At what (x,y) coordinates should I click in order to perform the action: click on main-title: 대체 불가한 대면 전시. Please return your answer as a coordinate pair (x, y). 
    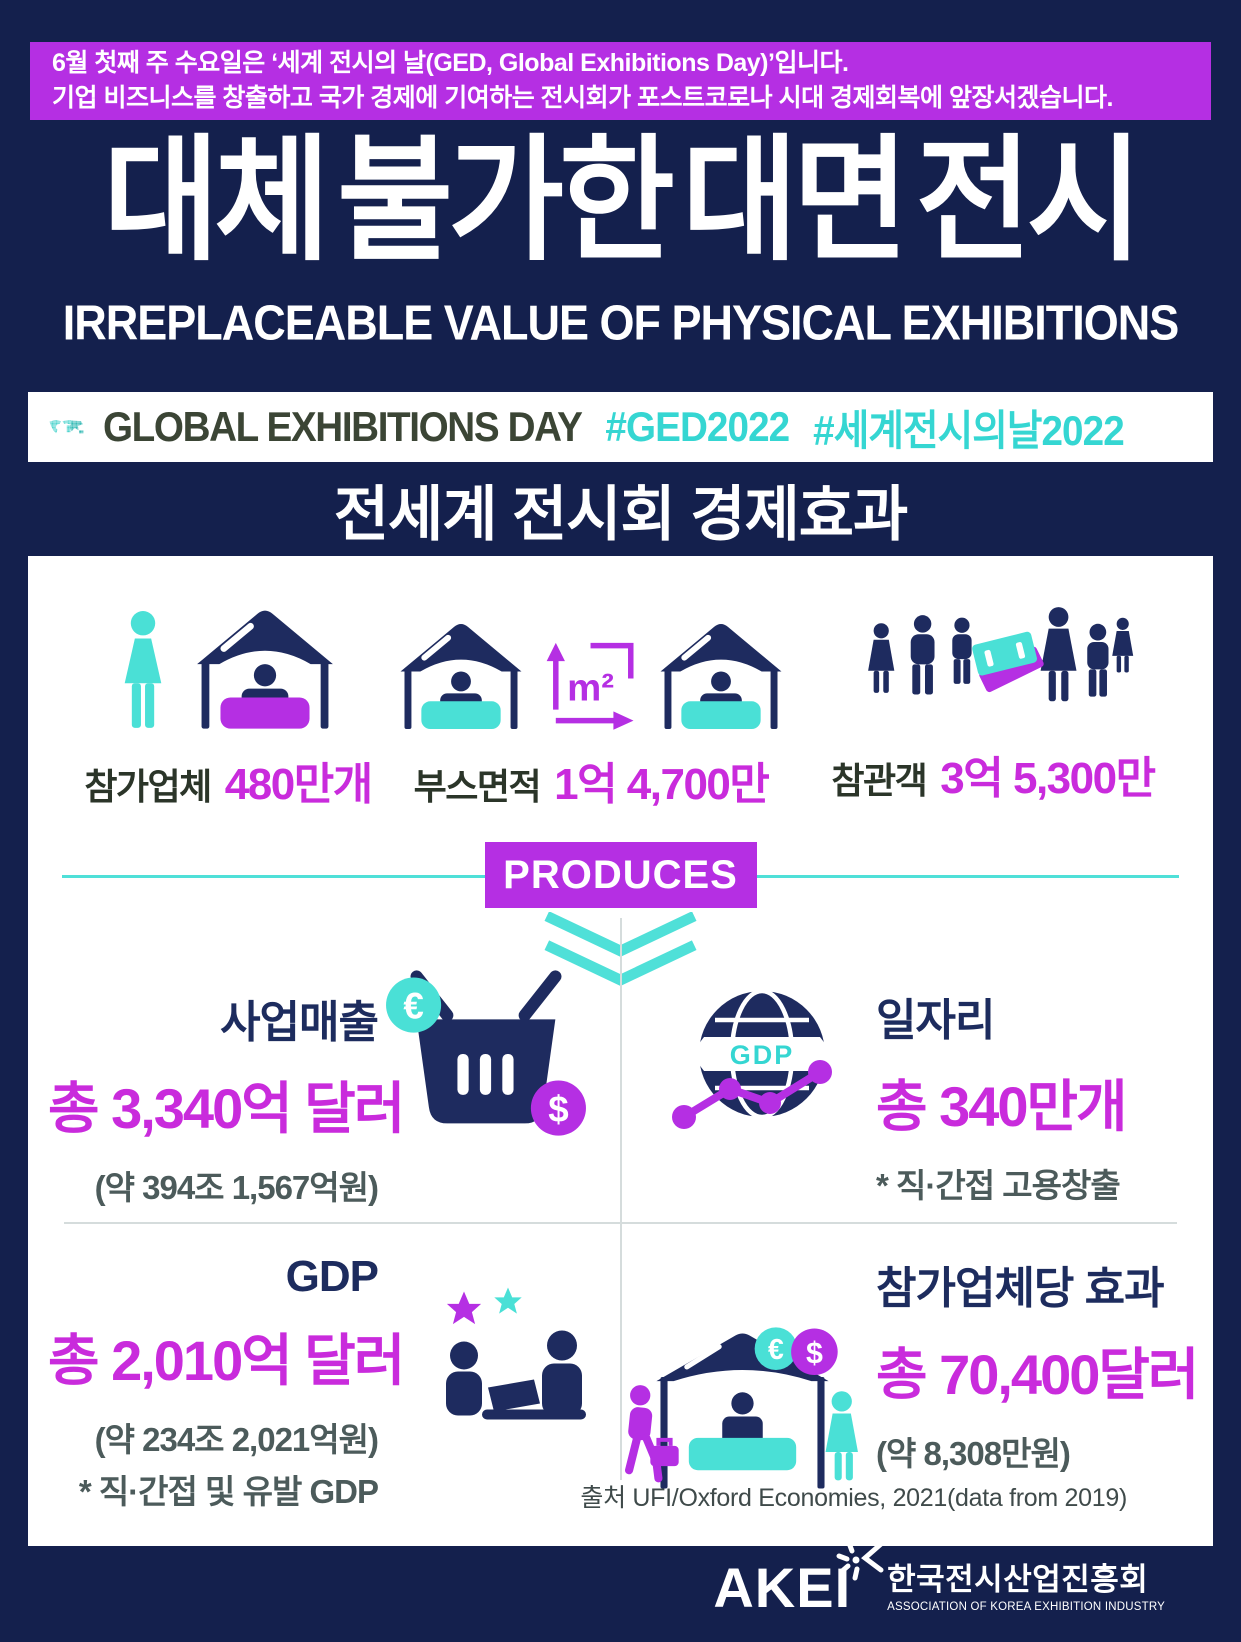
    Looking at the image, I should click on (622, 200).